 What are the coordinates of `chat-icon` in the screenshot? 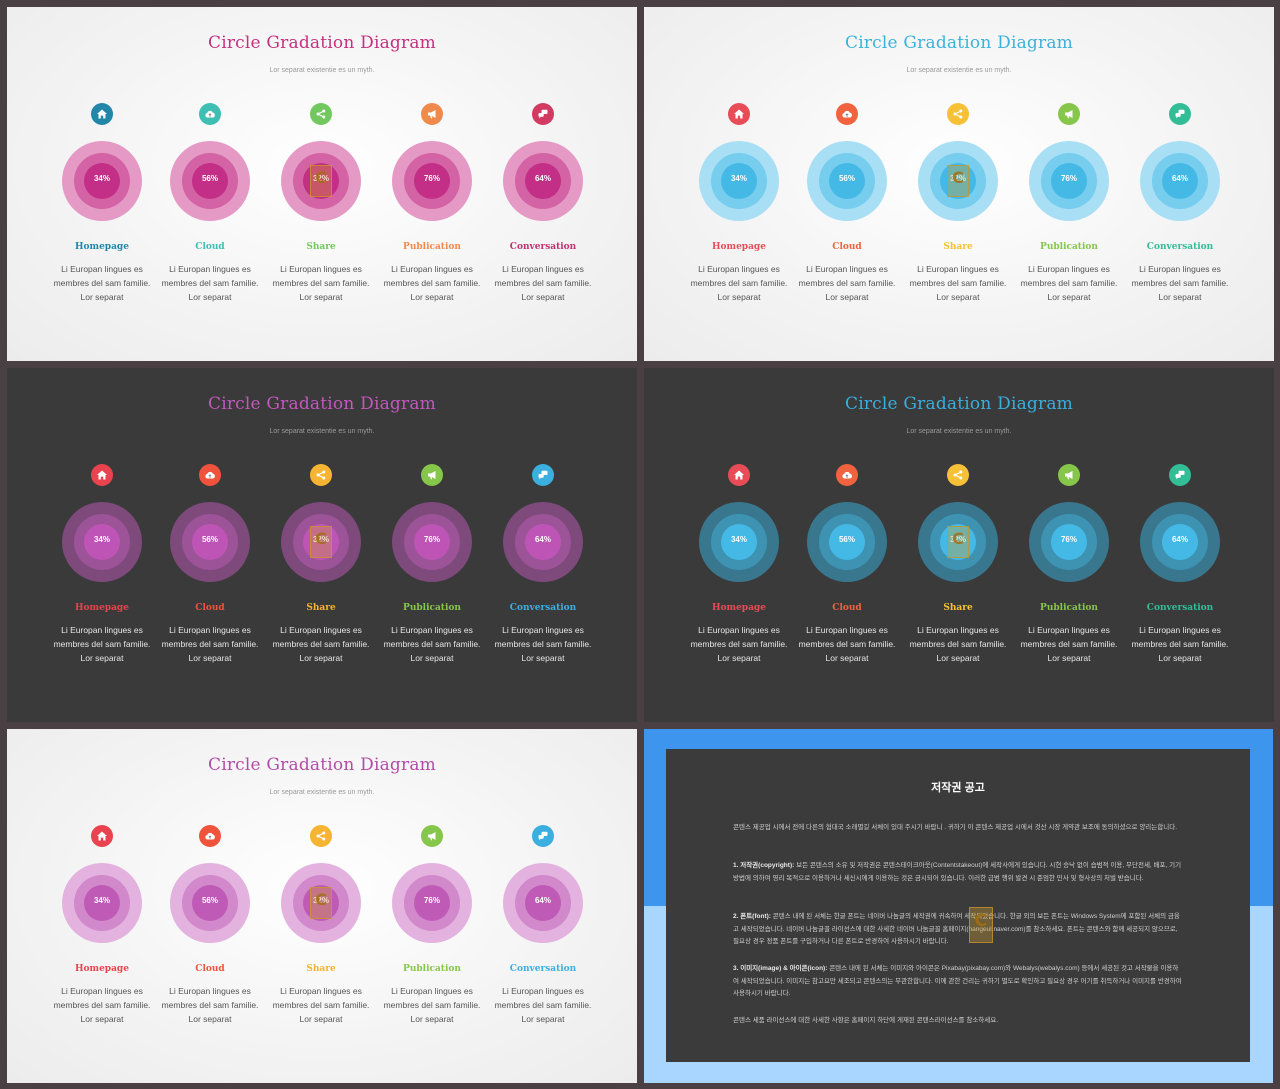 It's located at (543, 475).